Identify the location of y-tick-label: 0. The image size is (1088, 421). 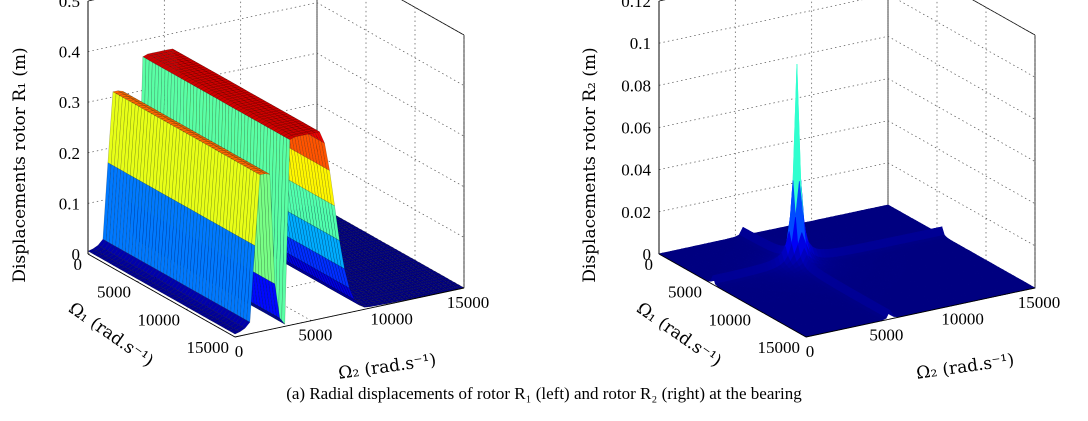
(239, 351).